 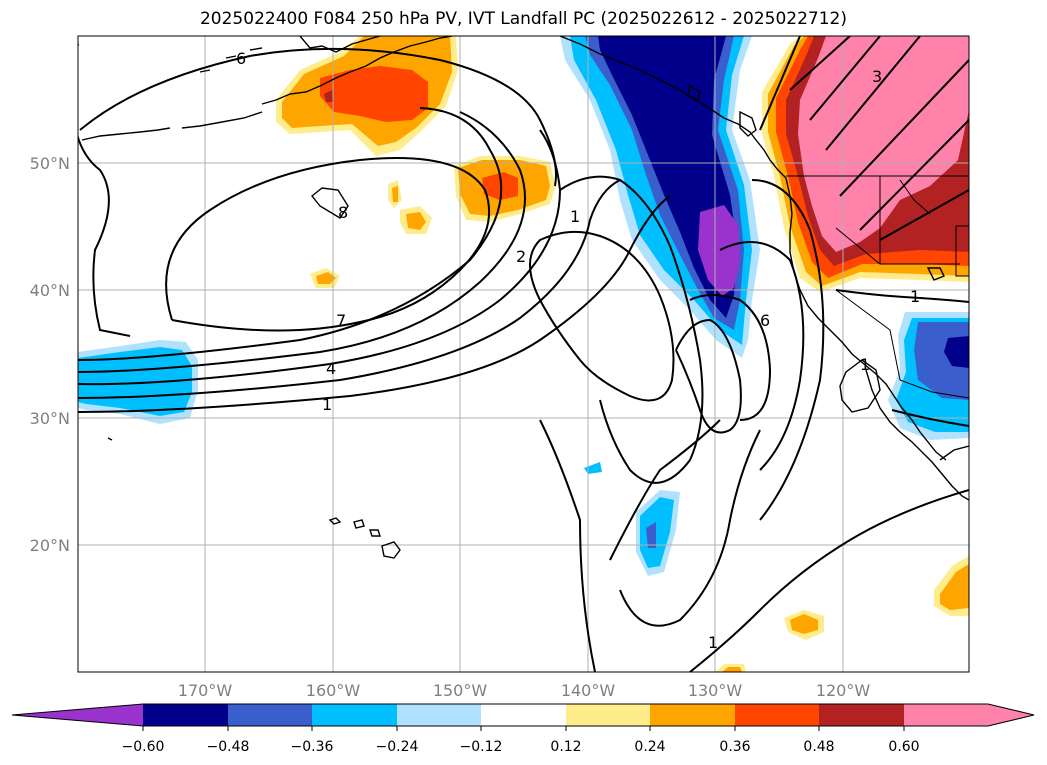 I want to click on neg-anomaly-coast, so click(x=719, y=250).